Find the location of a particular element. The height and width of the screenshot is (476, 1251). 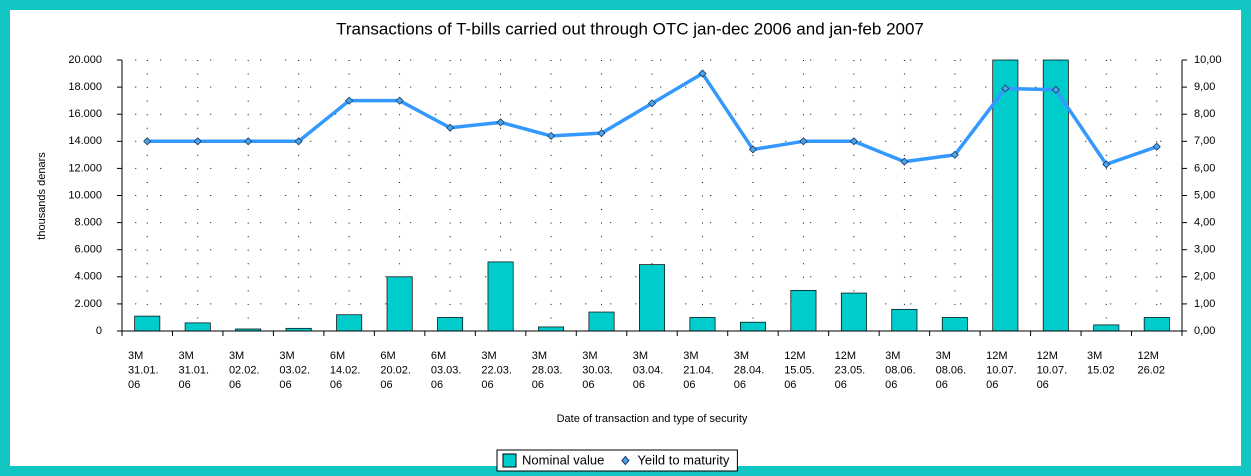

x-tick-label: 14.02. is located at coordinates (345, 370).